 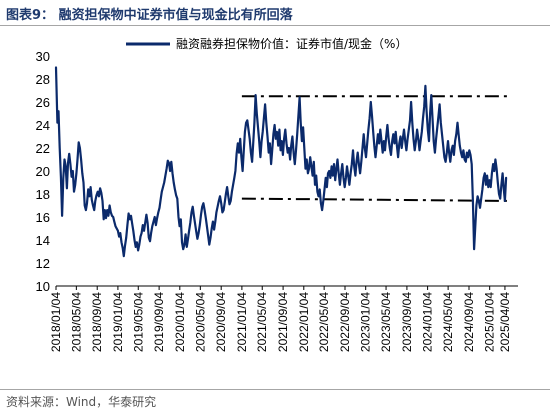 I want to click on x-tick-label: 2022/05/04, so click(x=324, y=322).